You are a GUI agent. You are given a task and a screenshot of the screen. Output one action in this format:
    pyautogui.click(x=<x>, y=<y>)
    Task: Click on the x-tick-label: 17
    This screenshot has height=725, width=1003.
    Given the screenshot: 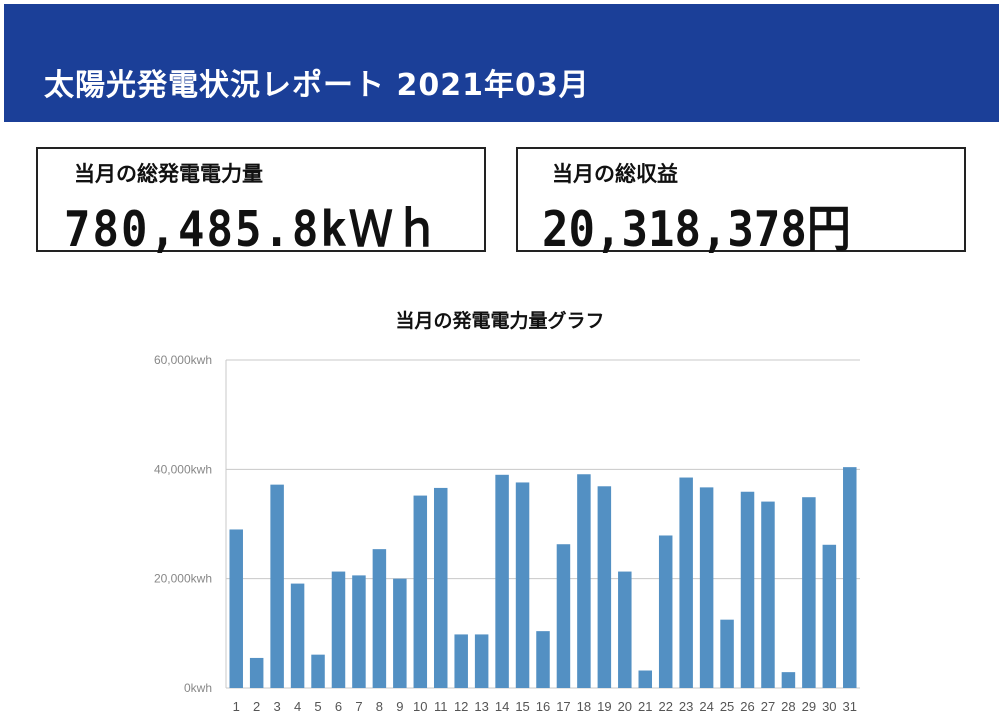 What is the action you would take?
    pyautogui.click(x=563, y=706)
    